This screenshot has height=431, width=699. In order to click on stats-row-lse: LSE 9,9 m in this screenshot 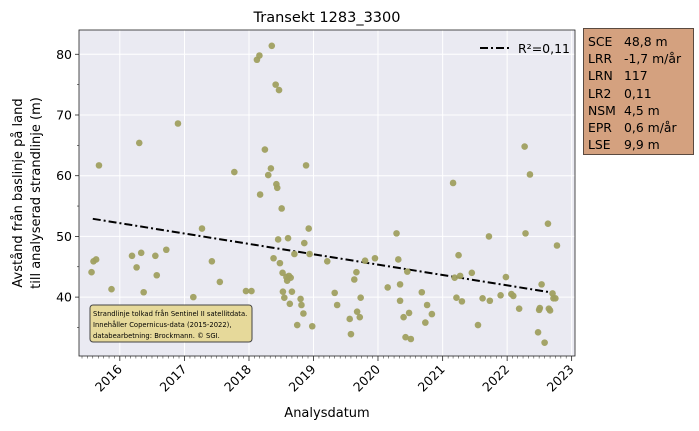, I will do `click(640, 144)`.